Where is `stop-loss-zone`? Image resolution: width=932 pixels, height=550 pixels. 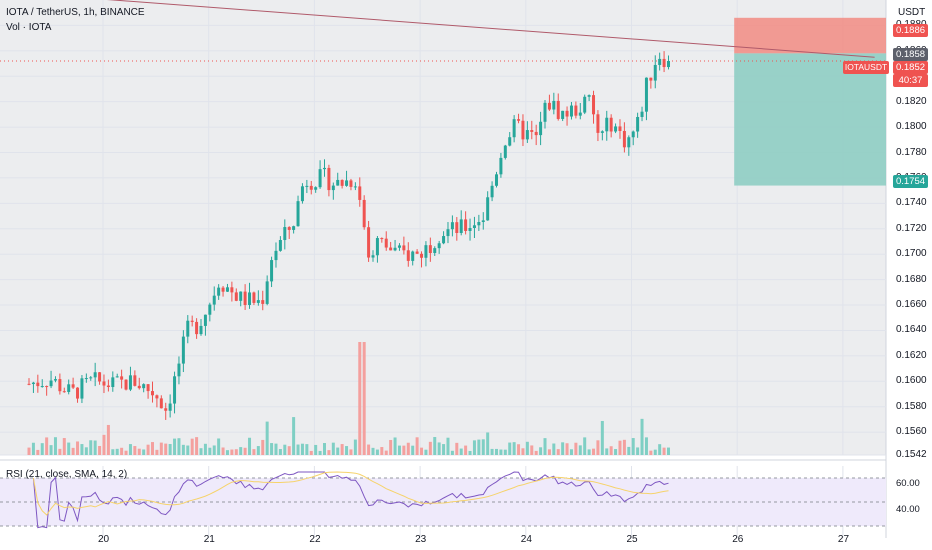 stop-loss-zone is located at coordinates (810, 35).